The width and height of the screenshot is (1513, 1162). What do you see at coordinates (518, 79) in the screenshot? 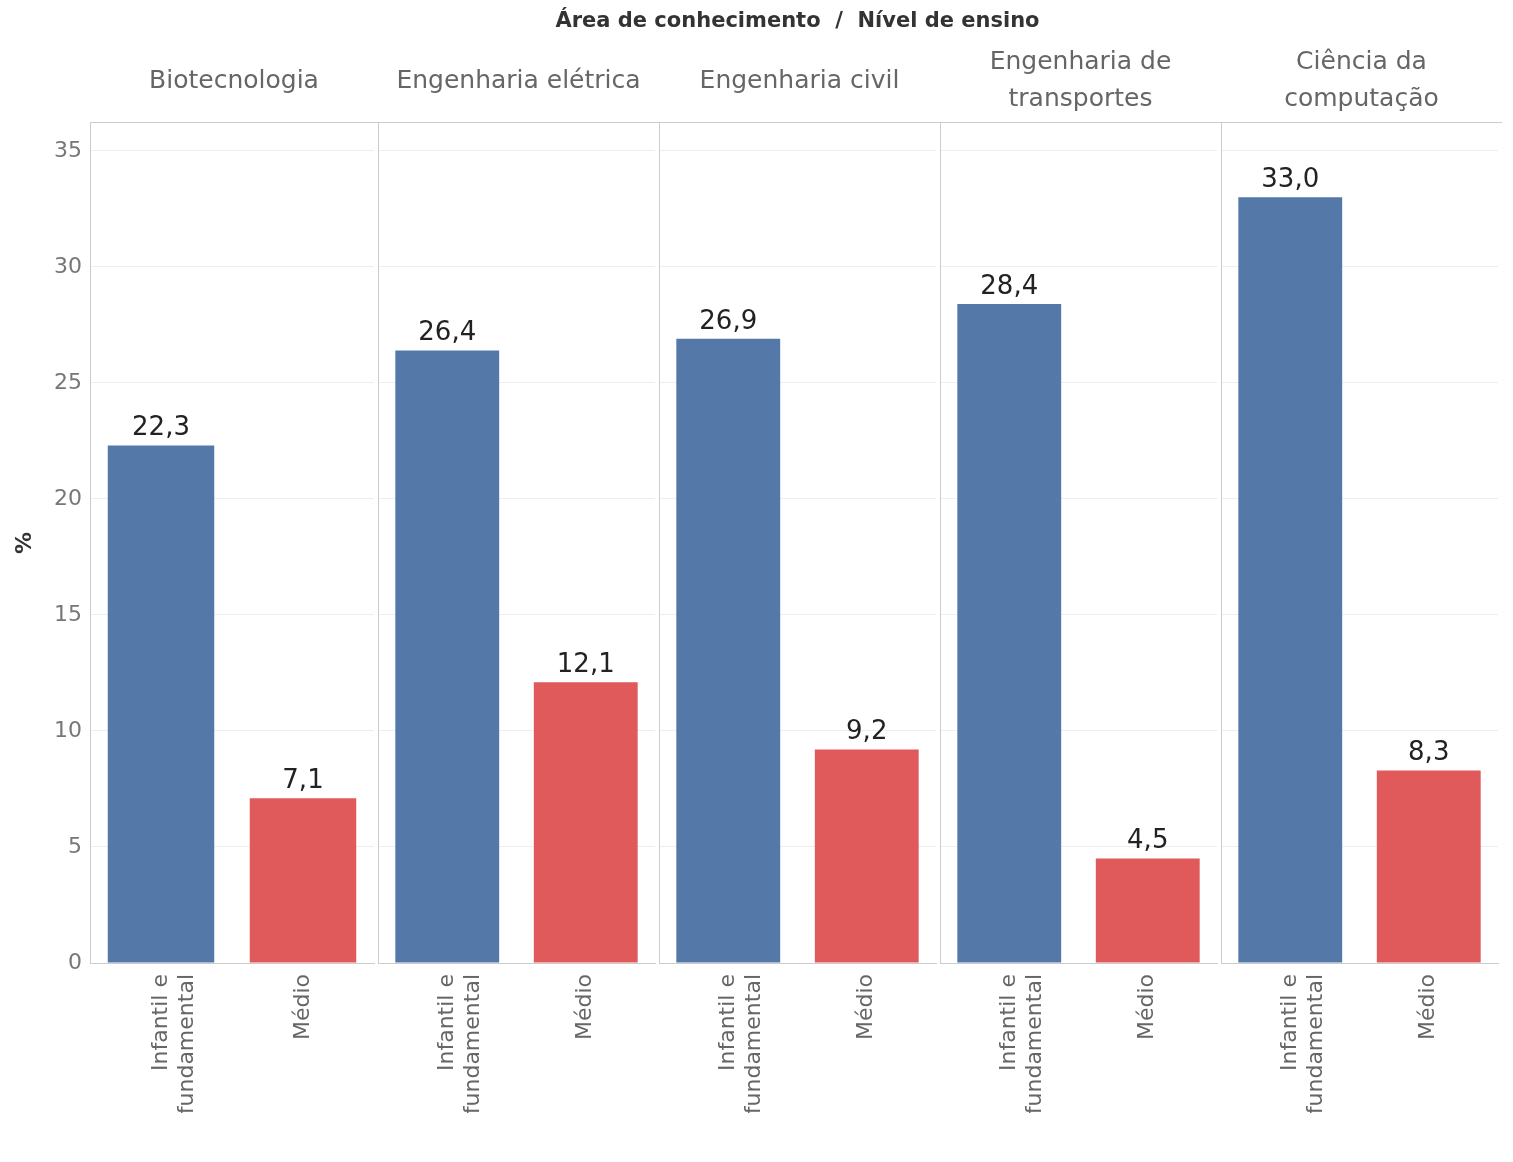
I see `chart-title: Engenharia elétrica` at bounding box center [518, 79].